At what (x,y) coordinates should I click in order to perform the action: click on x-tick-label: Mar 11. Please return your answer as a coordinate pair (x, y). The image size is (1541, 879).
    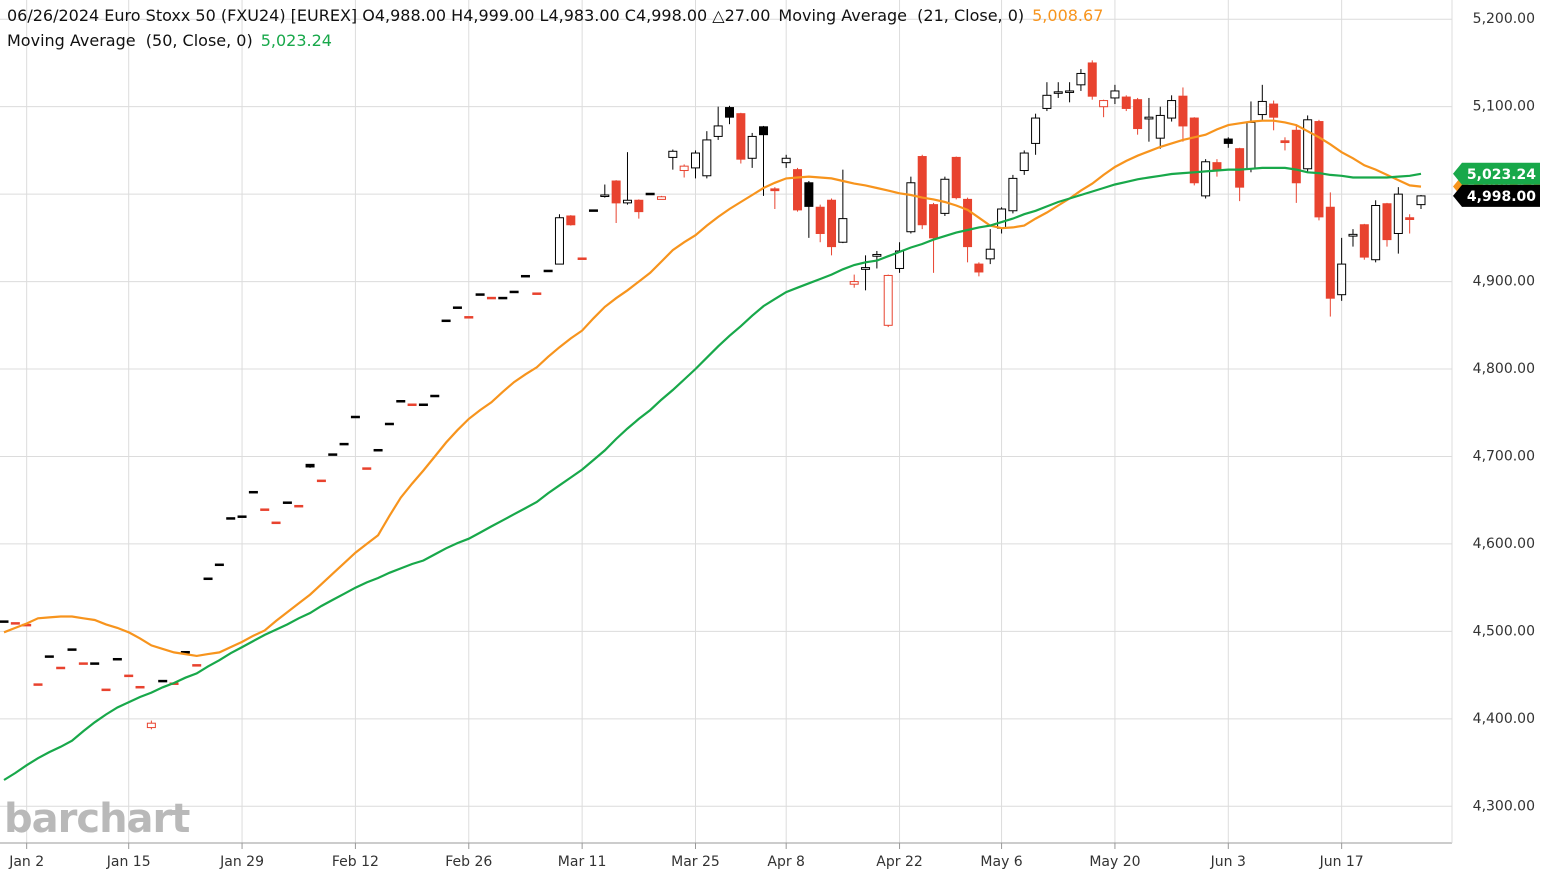
    Looking at the image, I should click on (582, 862).